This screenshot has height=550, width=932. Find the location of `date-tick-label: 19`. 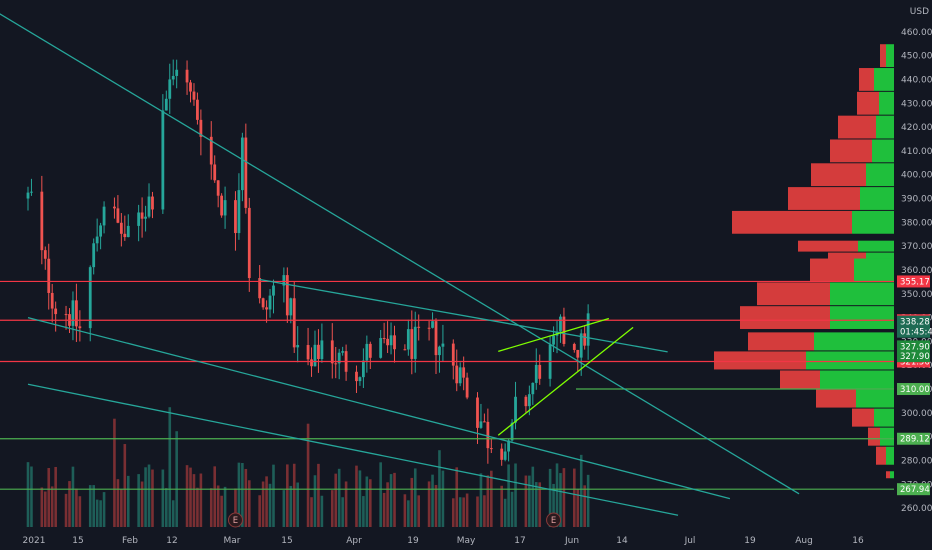

date-tick-label: 19 is located at coordinates (750, 541).